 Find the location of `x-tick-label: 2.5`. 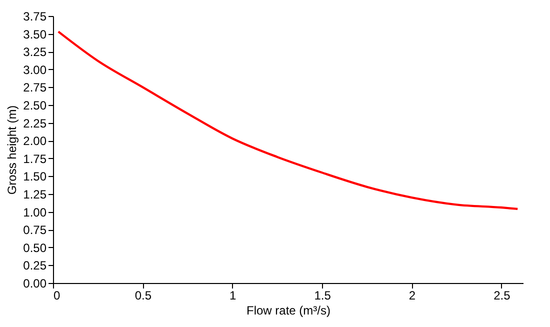

x-tick-label: 2.5 is located at coordinates (502, 295).